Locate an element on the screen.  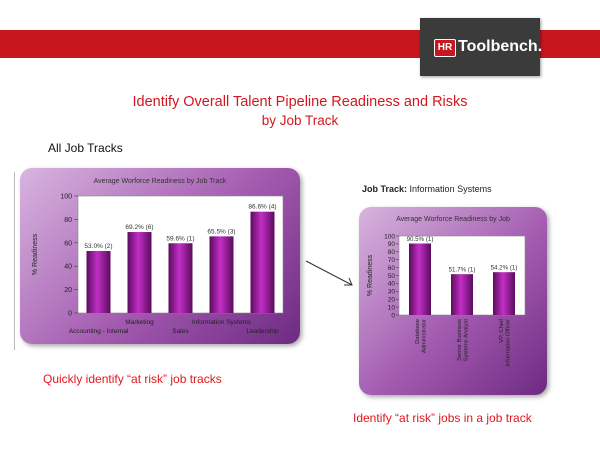
x-tick-label: Accounting - Internal is located at coordinates (99, 331).